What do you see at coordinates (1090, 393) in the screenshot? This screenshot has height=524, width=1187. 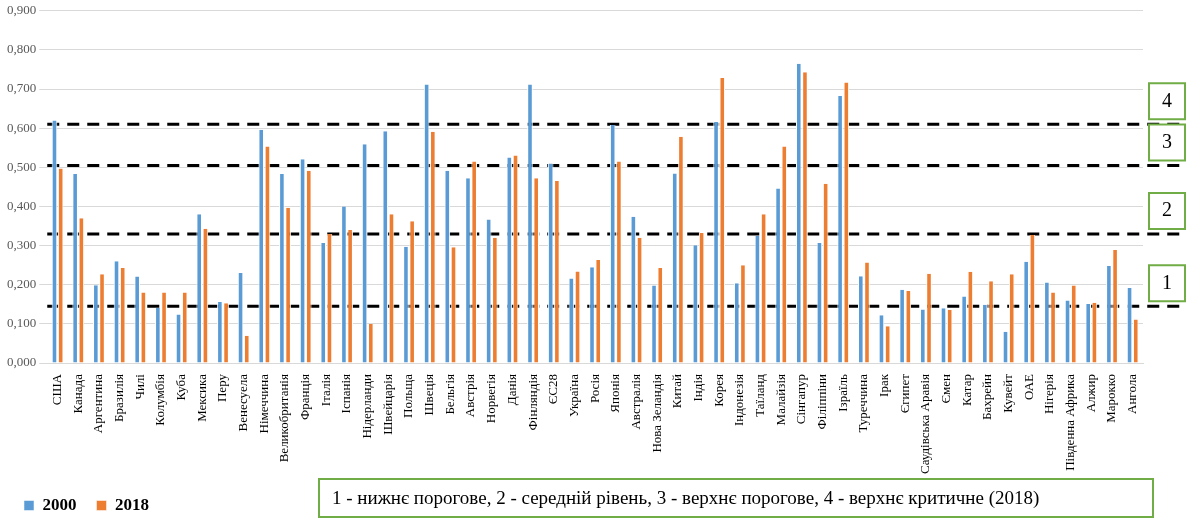 I see `x-tick-label: Алжир` at bounding box center [1090, 393].